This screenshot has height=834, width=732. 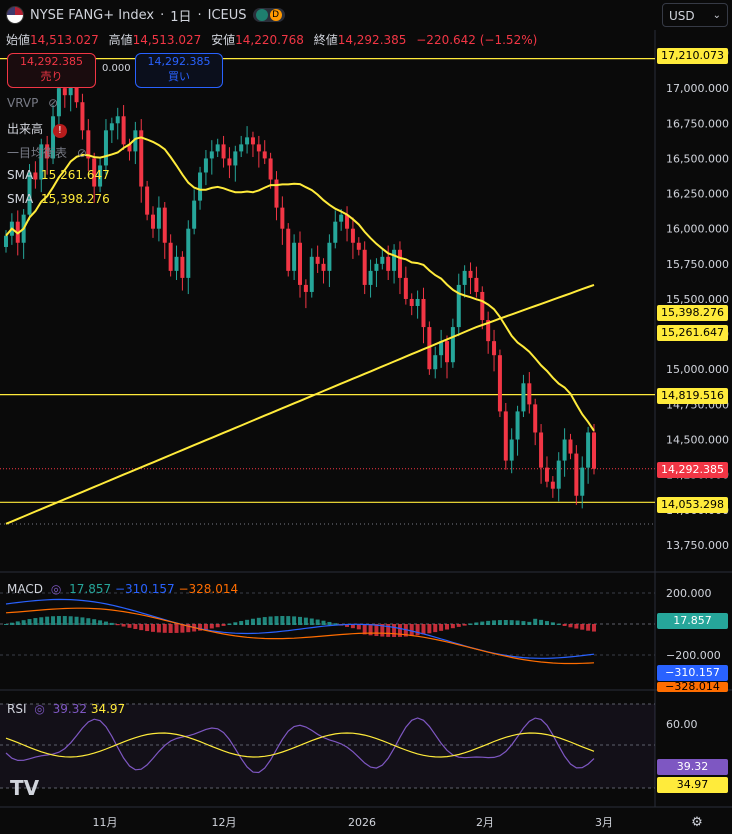 I want to click on legend-sma2: SMA 15,398.276, so click(x=58, y=199).